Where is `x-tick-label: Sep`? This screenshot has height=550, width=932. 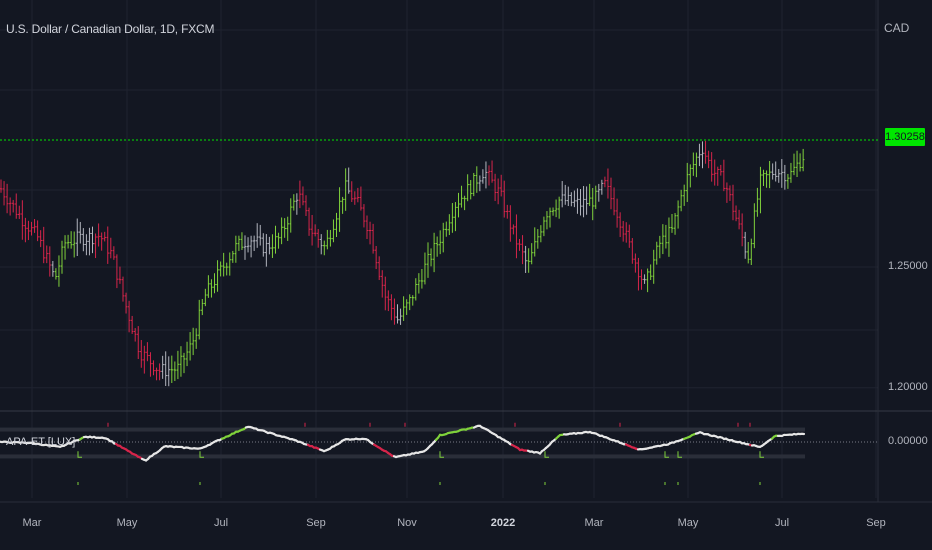
x-tick-label: Sep is located at coordinates (876, 523).